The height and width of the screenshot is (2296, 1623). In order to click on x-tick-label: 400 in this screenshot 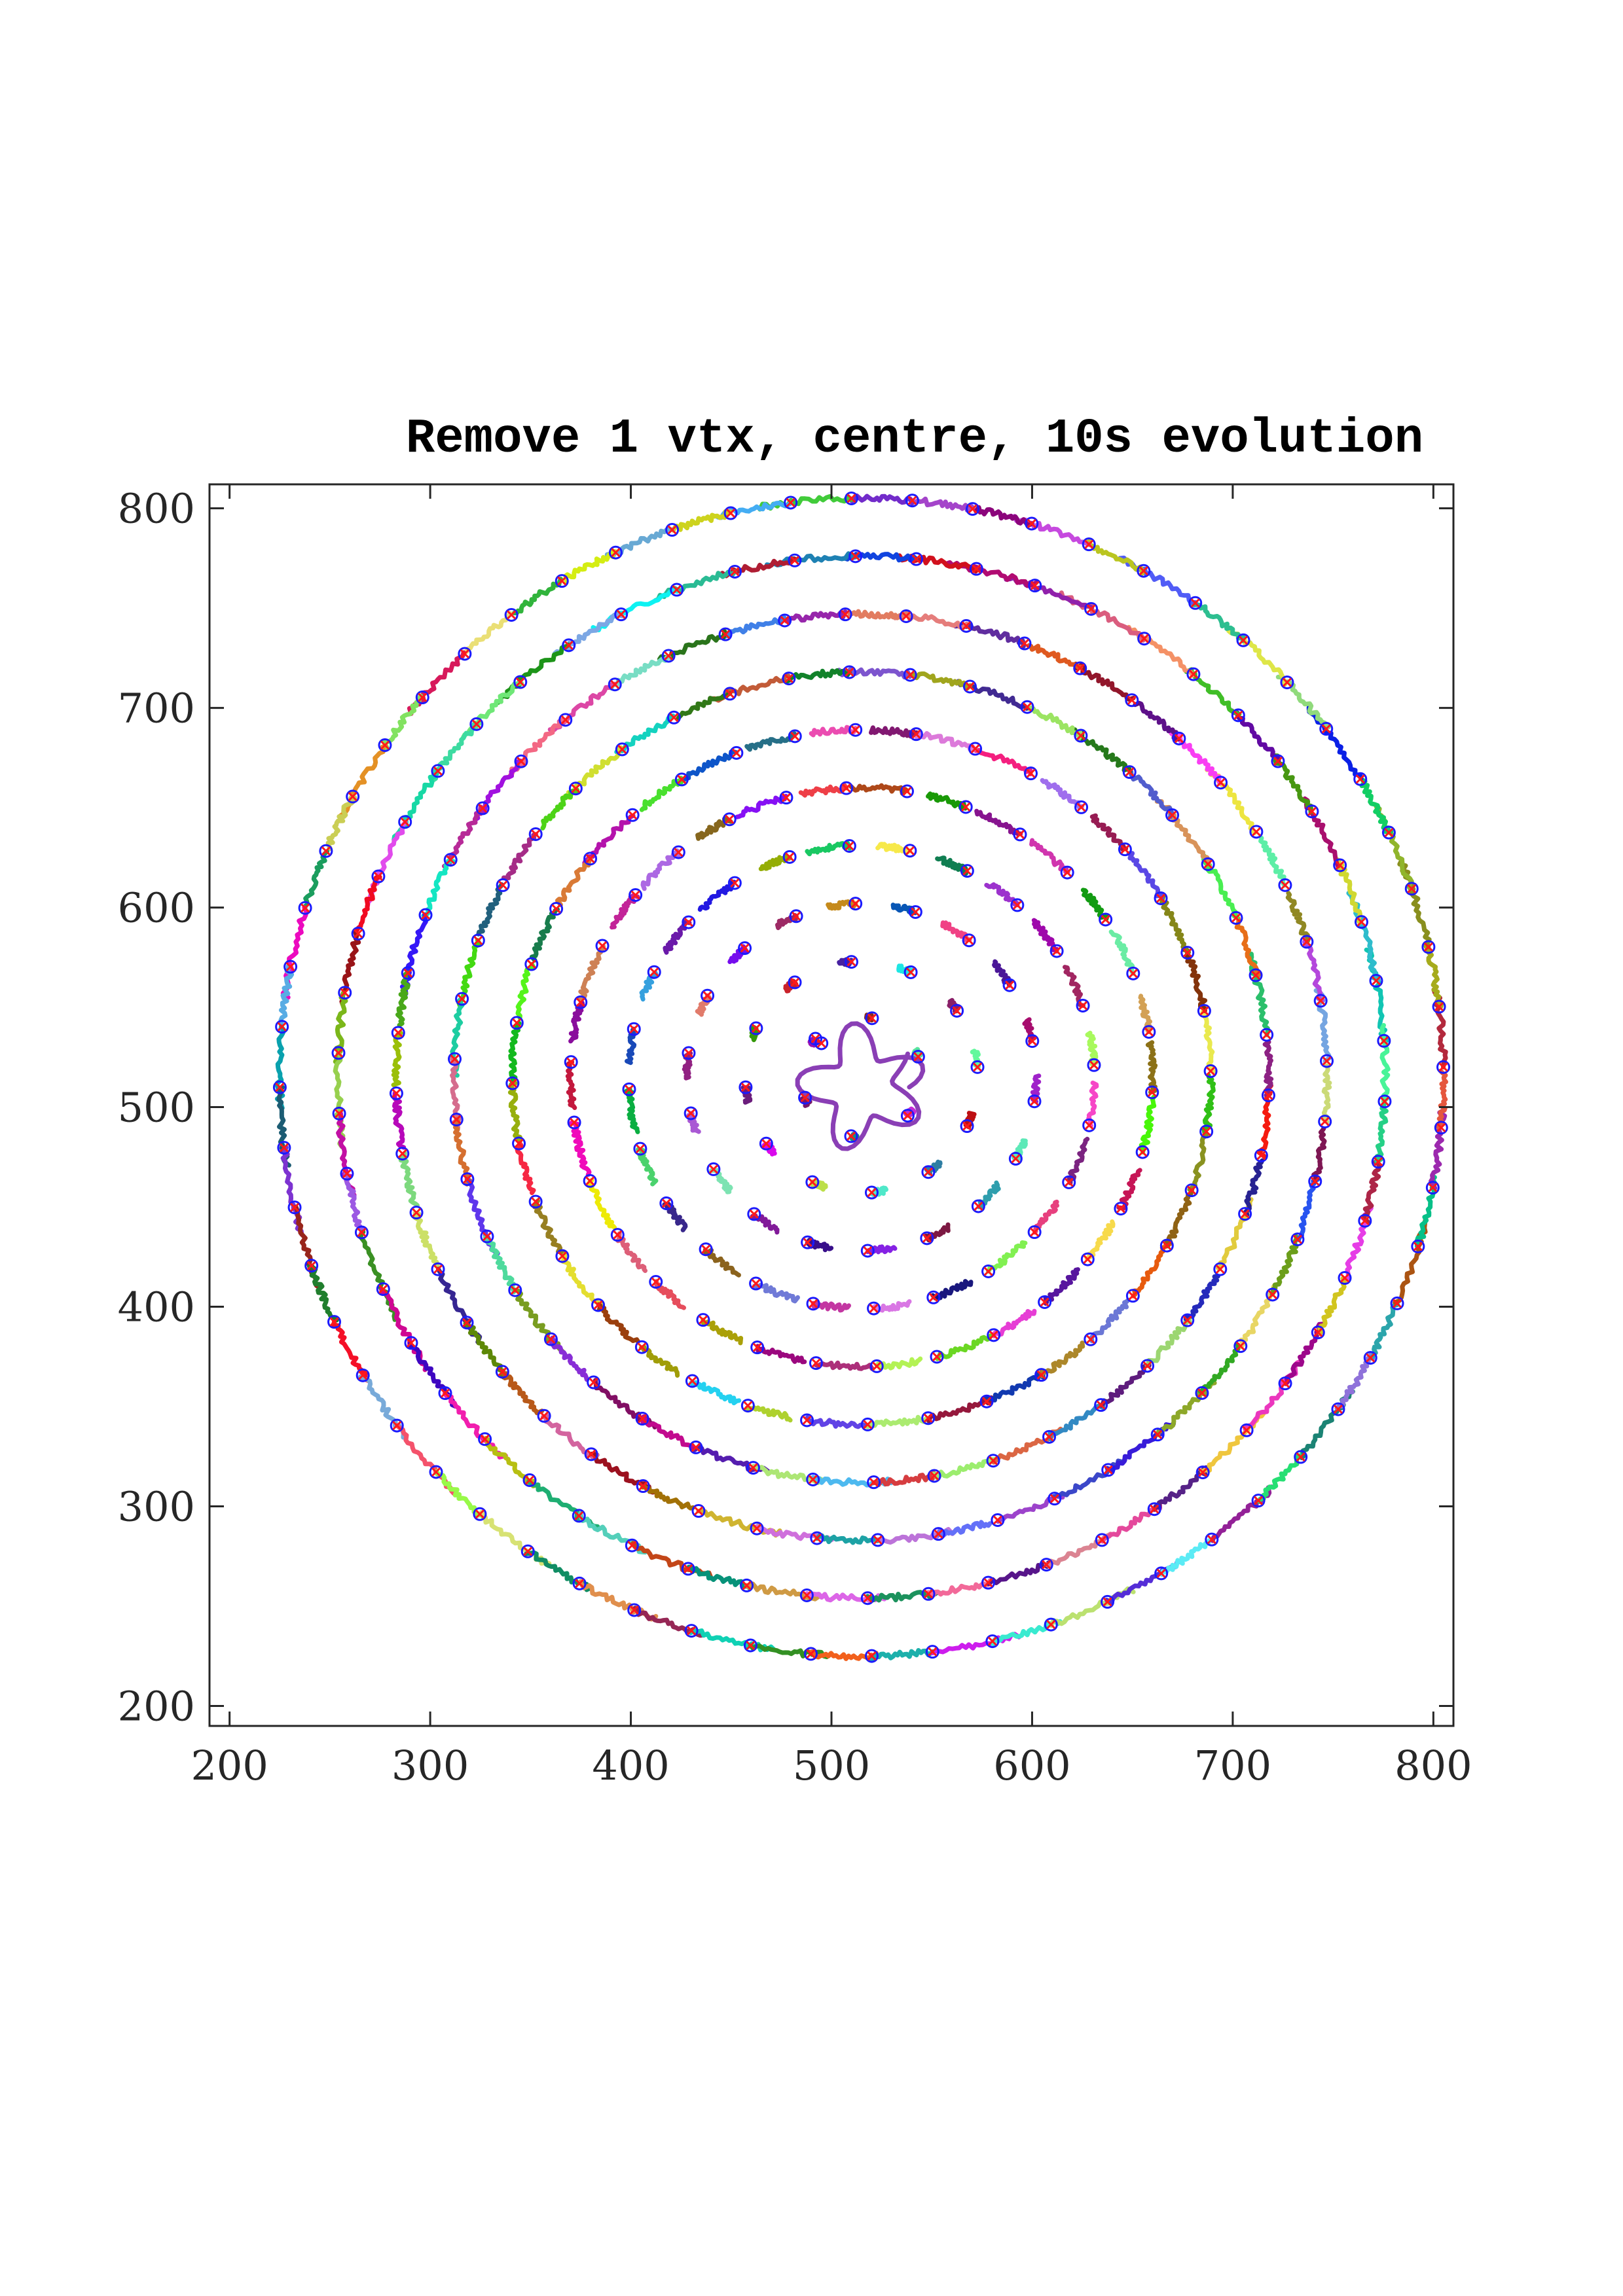, I will do `click(630, 1765)`.